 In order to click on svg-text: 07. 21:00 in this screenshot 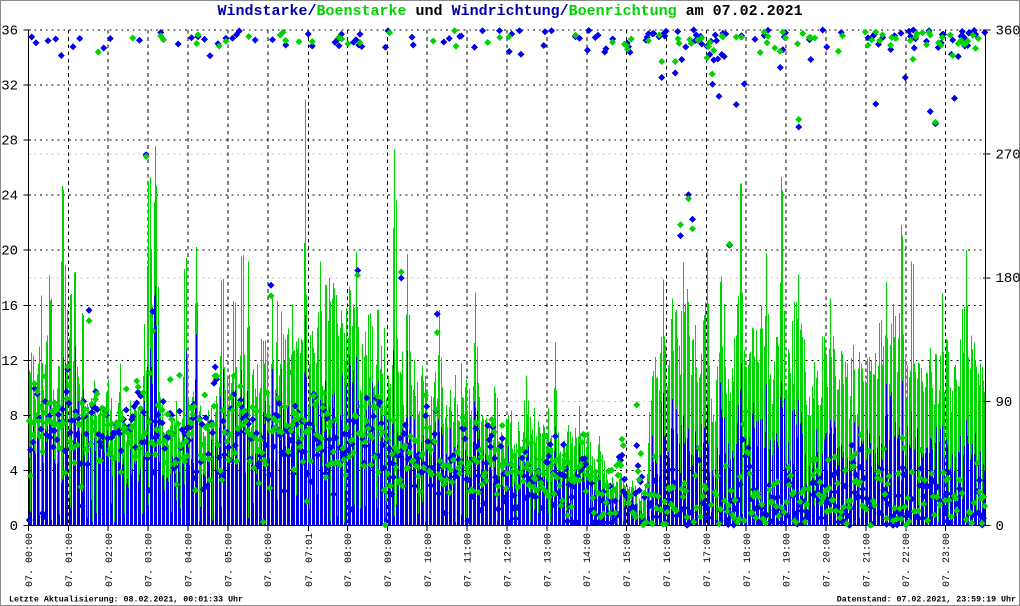, I will do `click(867, 560)`.